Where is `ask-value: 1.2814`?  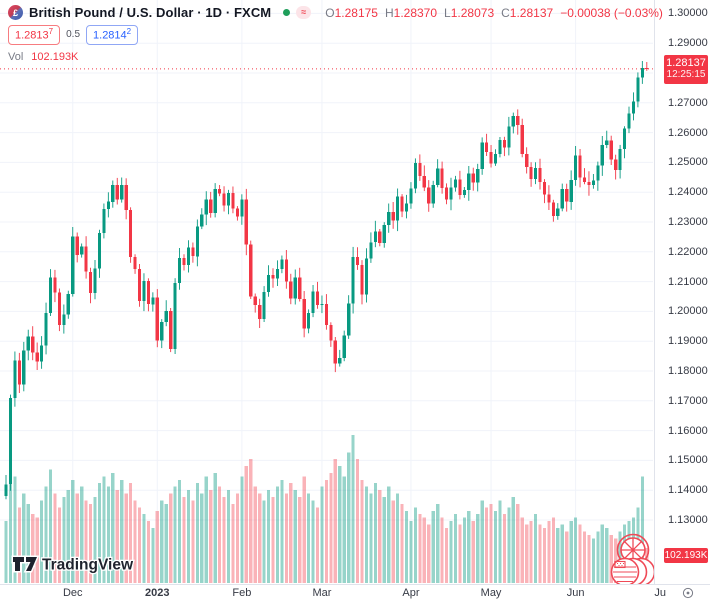
ask-value: 1.2814 is located at coordinates (110, 35).